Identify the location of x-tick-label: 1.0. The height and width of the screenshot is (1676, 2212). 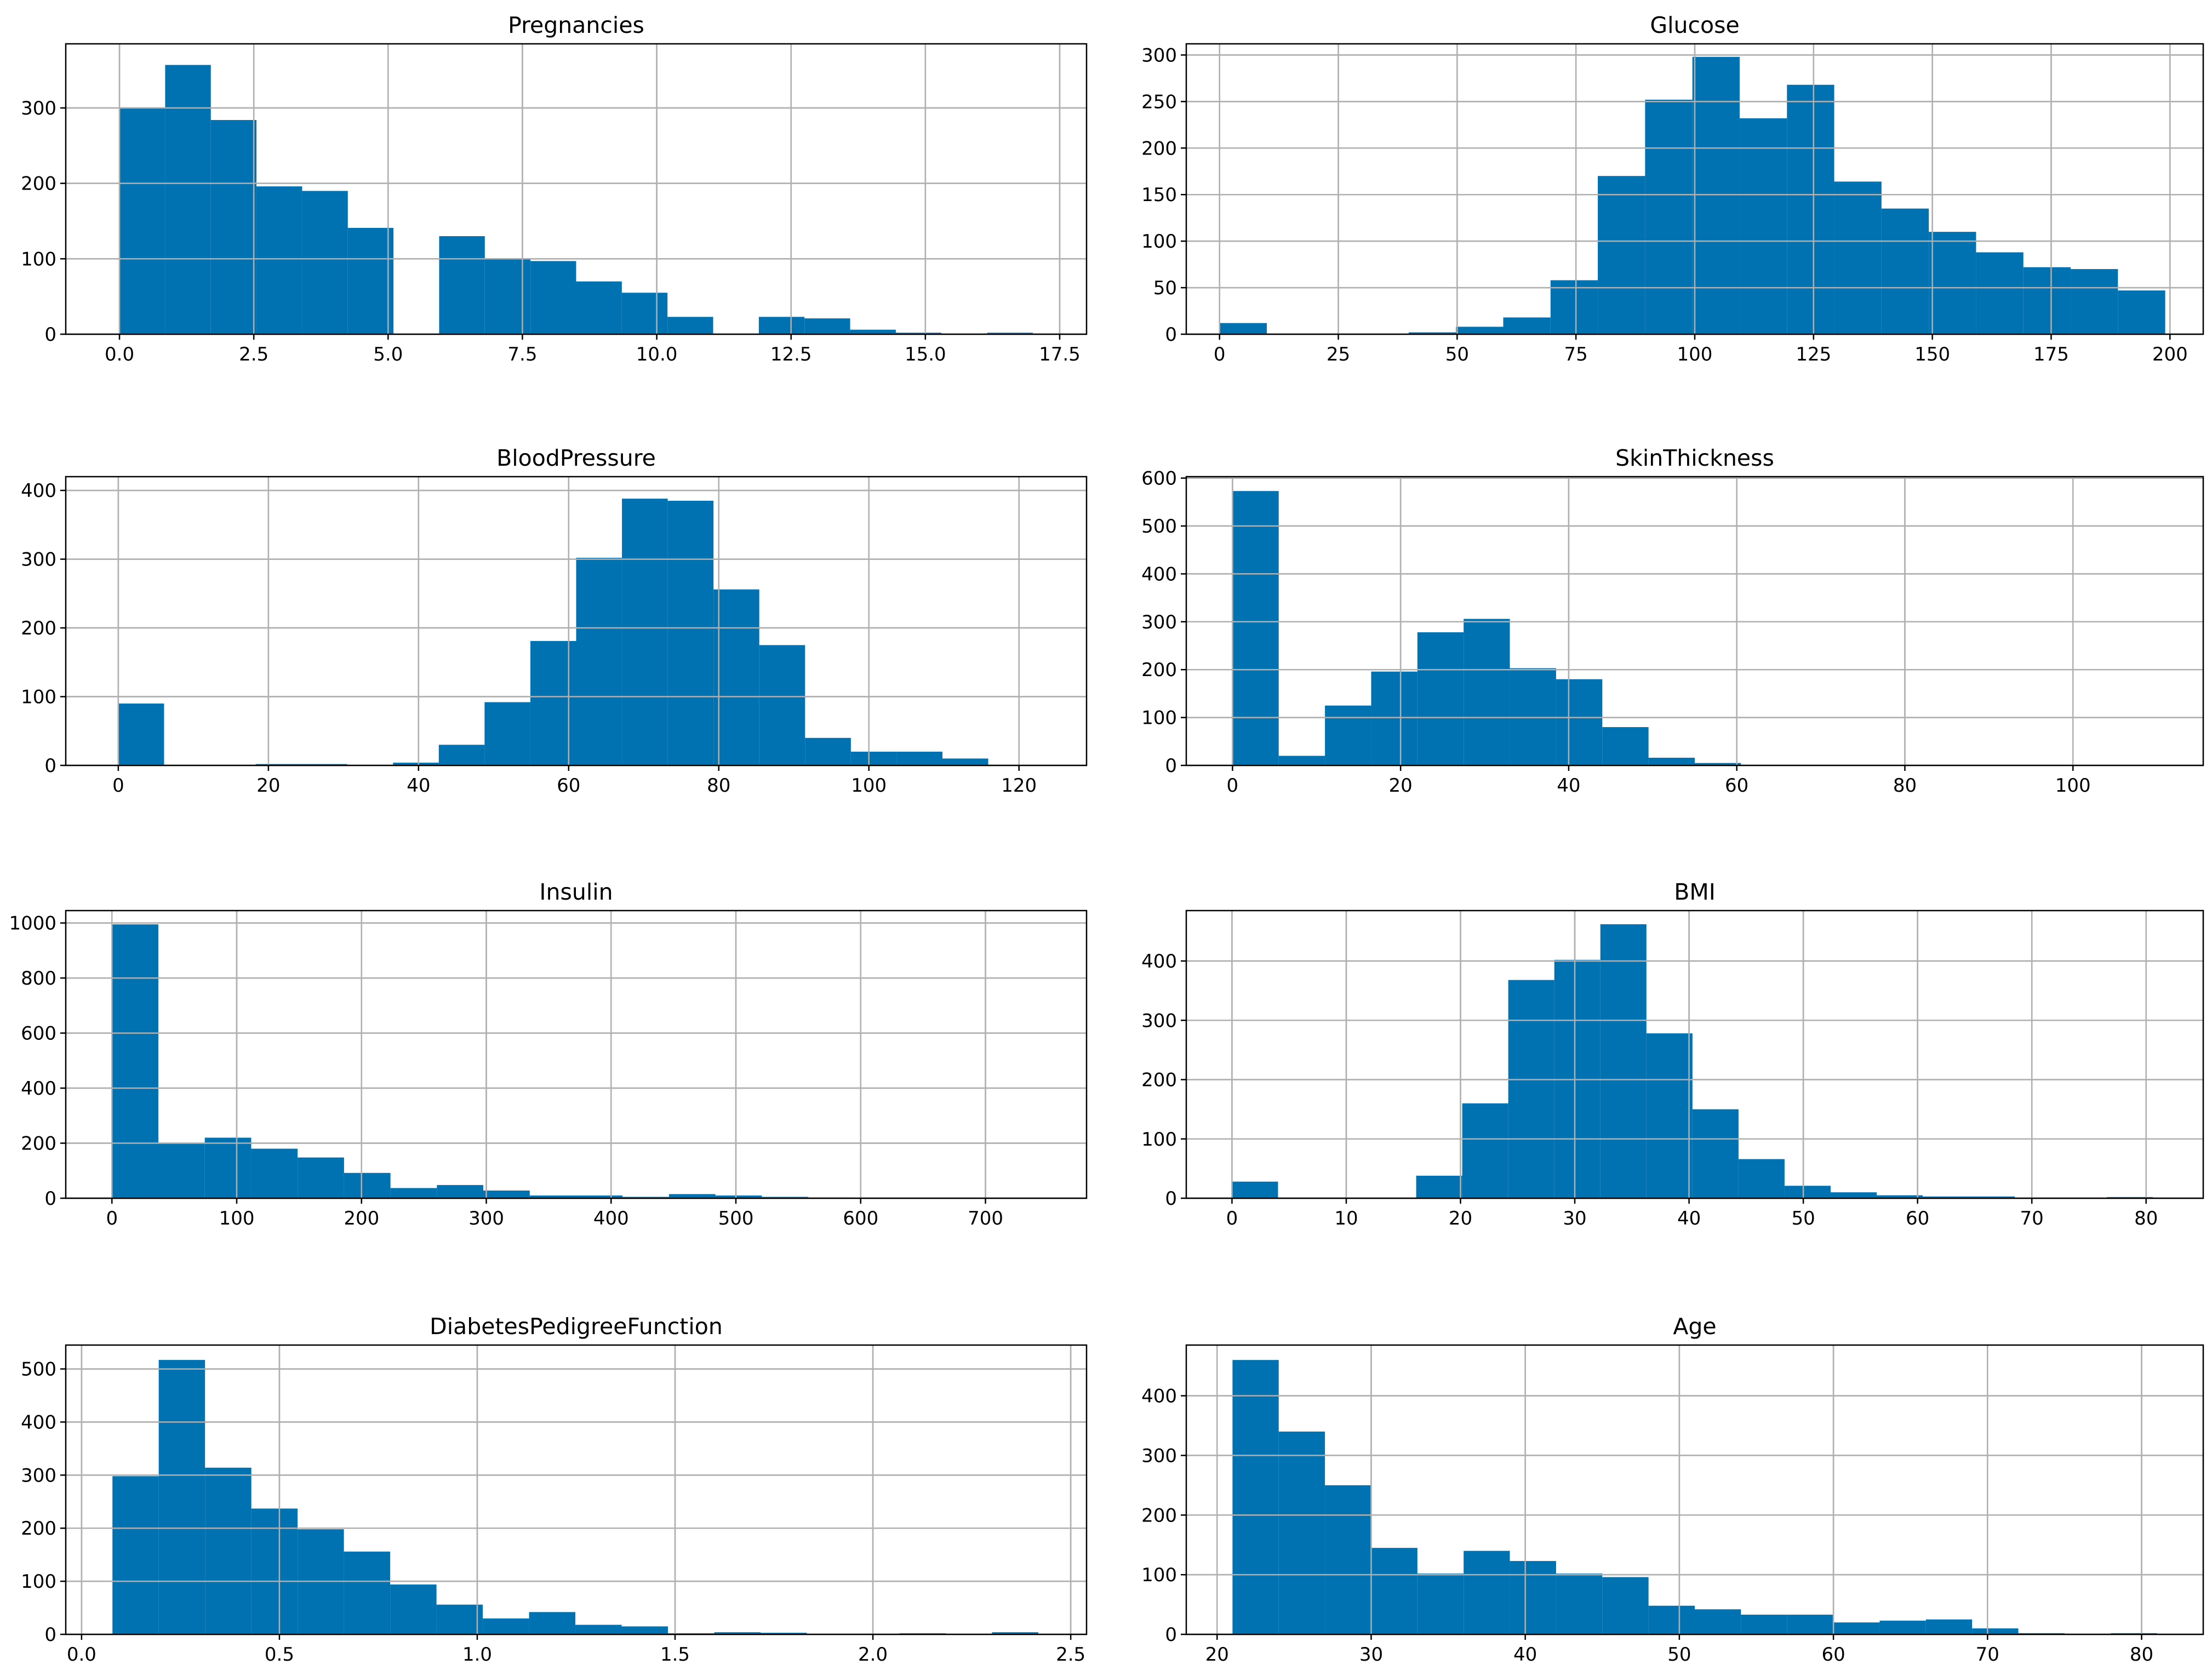
(477, 1655).